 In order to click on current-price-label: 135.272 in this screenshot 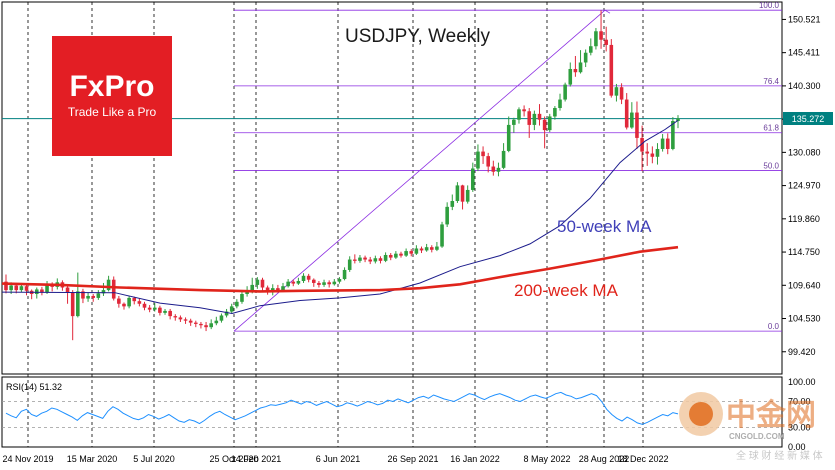, I will do `click(808, 119)`.